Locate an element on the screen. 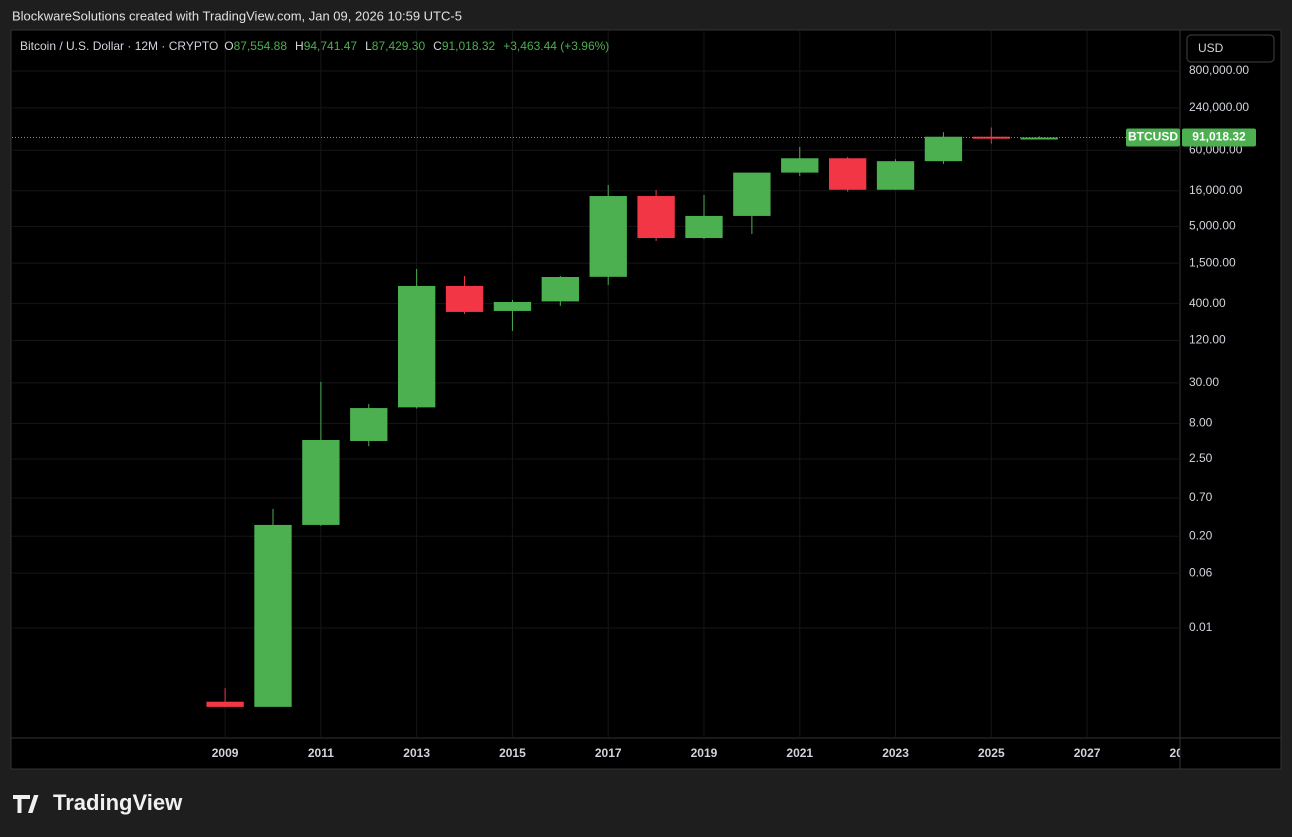 The width and height of the screenshot is (1292, 837). x-tick-label: 2017 is located at coordinates (608, 753).